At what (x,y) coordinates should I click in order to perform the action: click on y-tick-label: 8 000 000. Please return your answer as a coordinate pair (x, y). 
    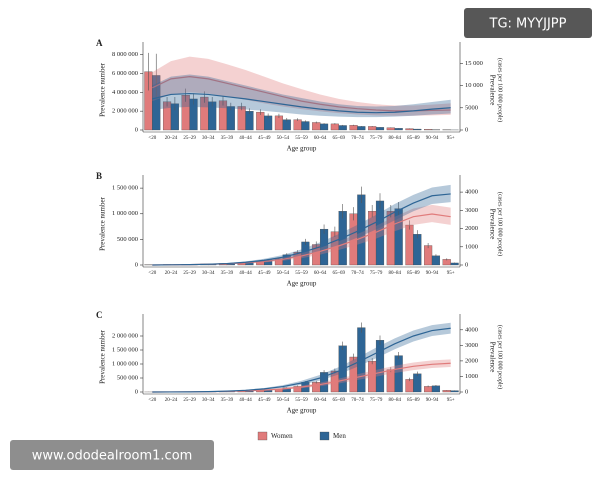
    Looking at the image, I should click on (125, 54).